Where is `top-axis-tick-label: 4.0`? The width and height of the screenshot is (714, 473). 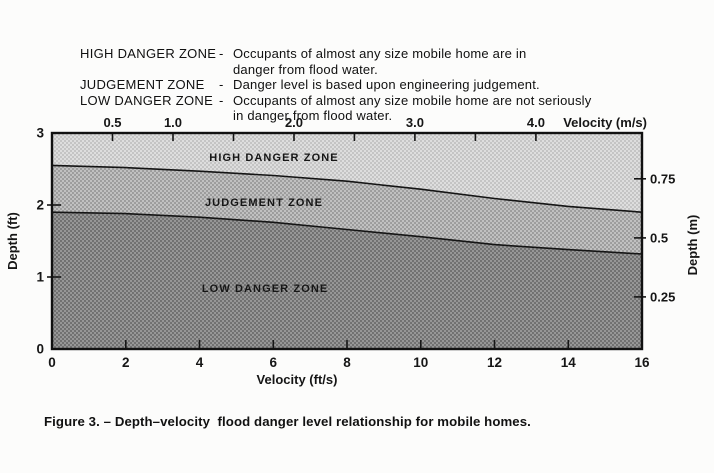 top-axis-tick-label: 4.0 is located at coordinates (536, 122).